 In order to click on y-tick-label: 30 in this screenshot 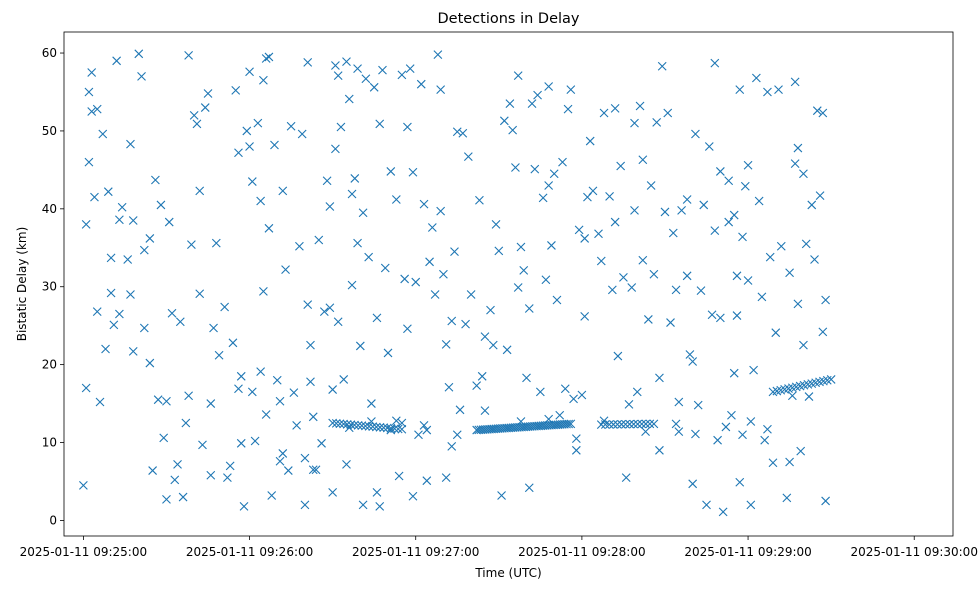, I will do `click(49, 287)`.